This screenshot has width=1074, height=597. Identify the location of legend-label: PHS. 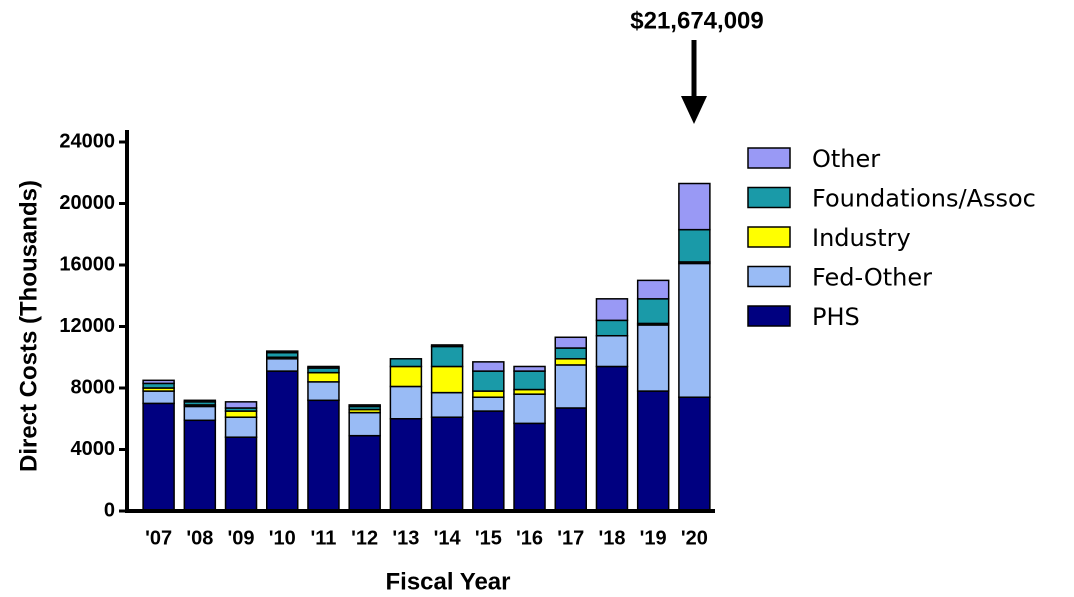
(836, 317).